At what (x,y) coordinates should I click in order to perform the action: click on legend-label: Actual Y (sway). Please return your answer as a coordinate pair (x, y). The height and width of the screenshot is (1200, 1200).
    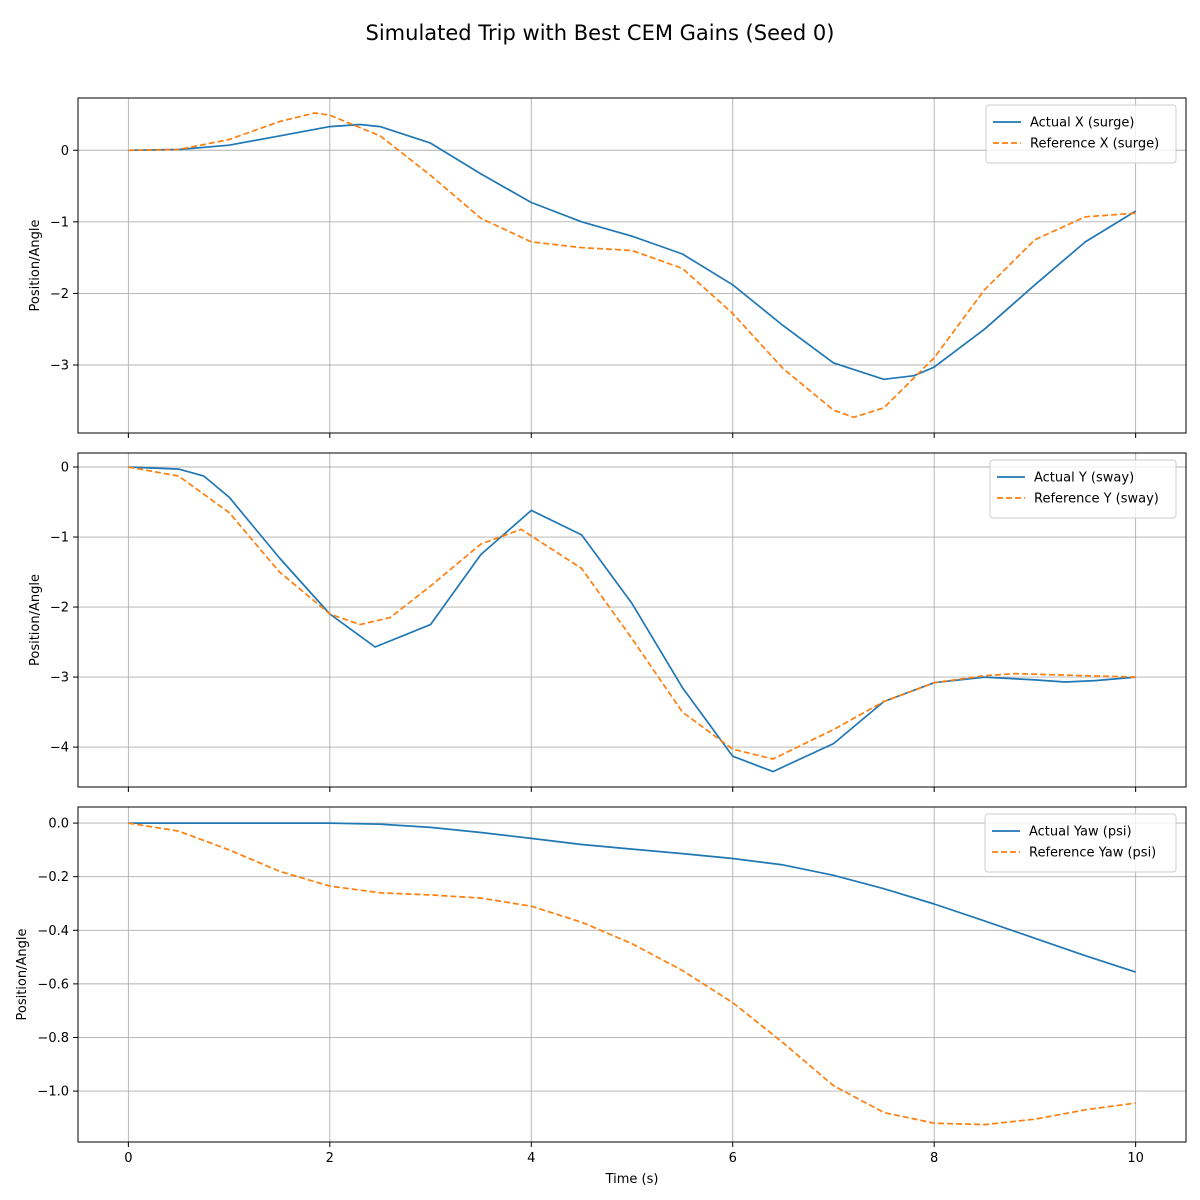
    Looking at the image, I should click on (1084, 478).